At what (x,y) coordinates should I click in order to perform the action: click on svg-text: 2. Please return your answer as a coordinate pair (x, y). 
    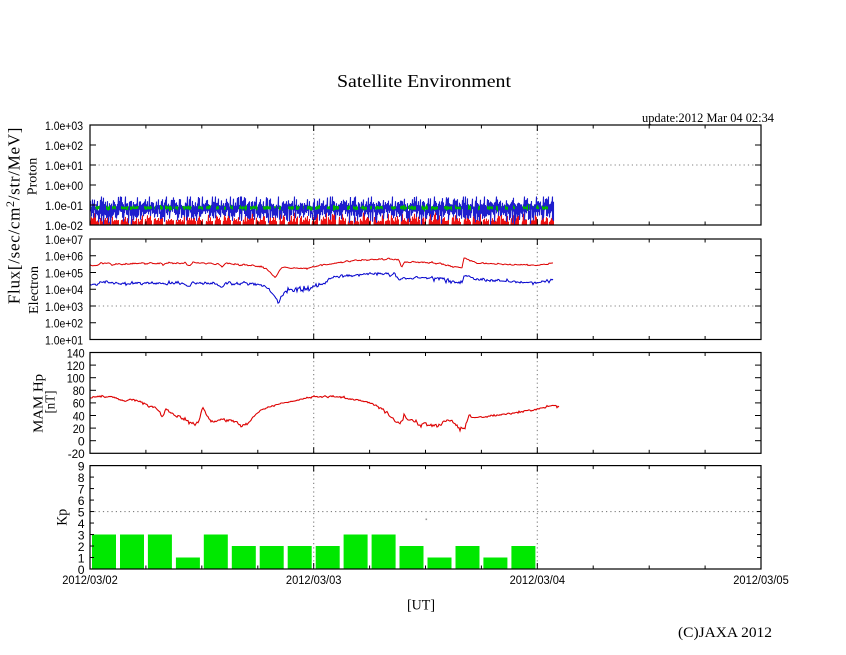
    Looking at the image, I should click on (81, 547).